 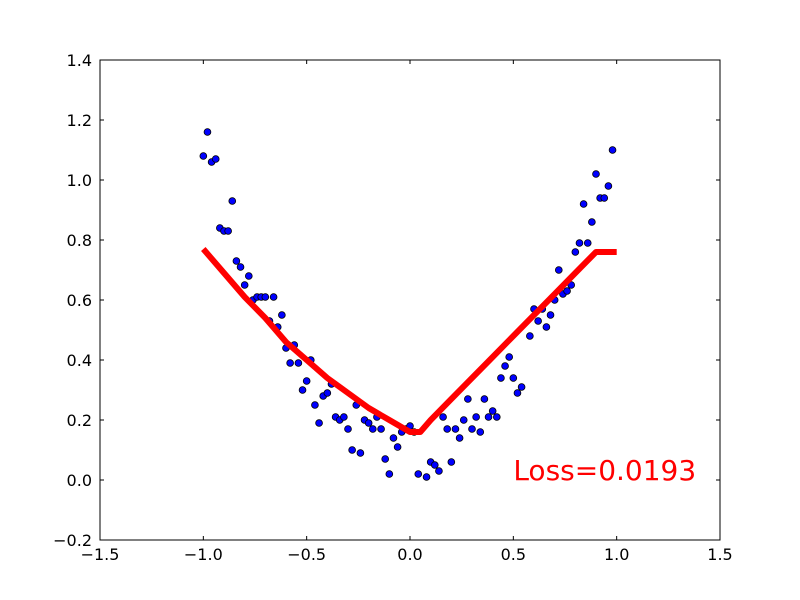 What do you see at coordinates (203, 554) in the screenshot?
I see `x-tick-label: −1.0` at bounding box center [203, 554].